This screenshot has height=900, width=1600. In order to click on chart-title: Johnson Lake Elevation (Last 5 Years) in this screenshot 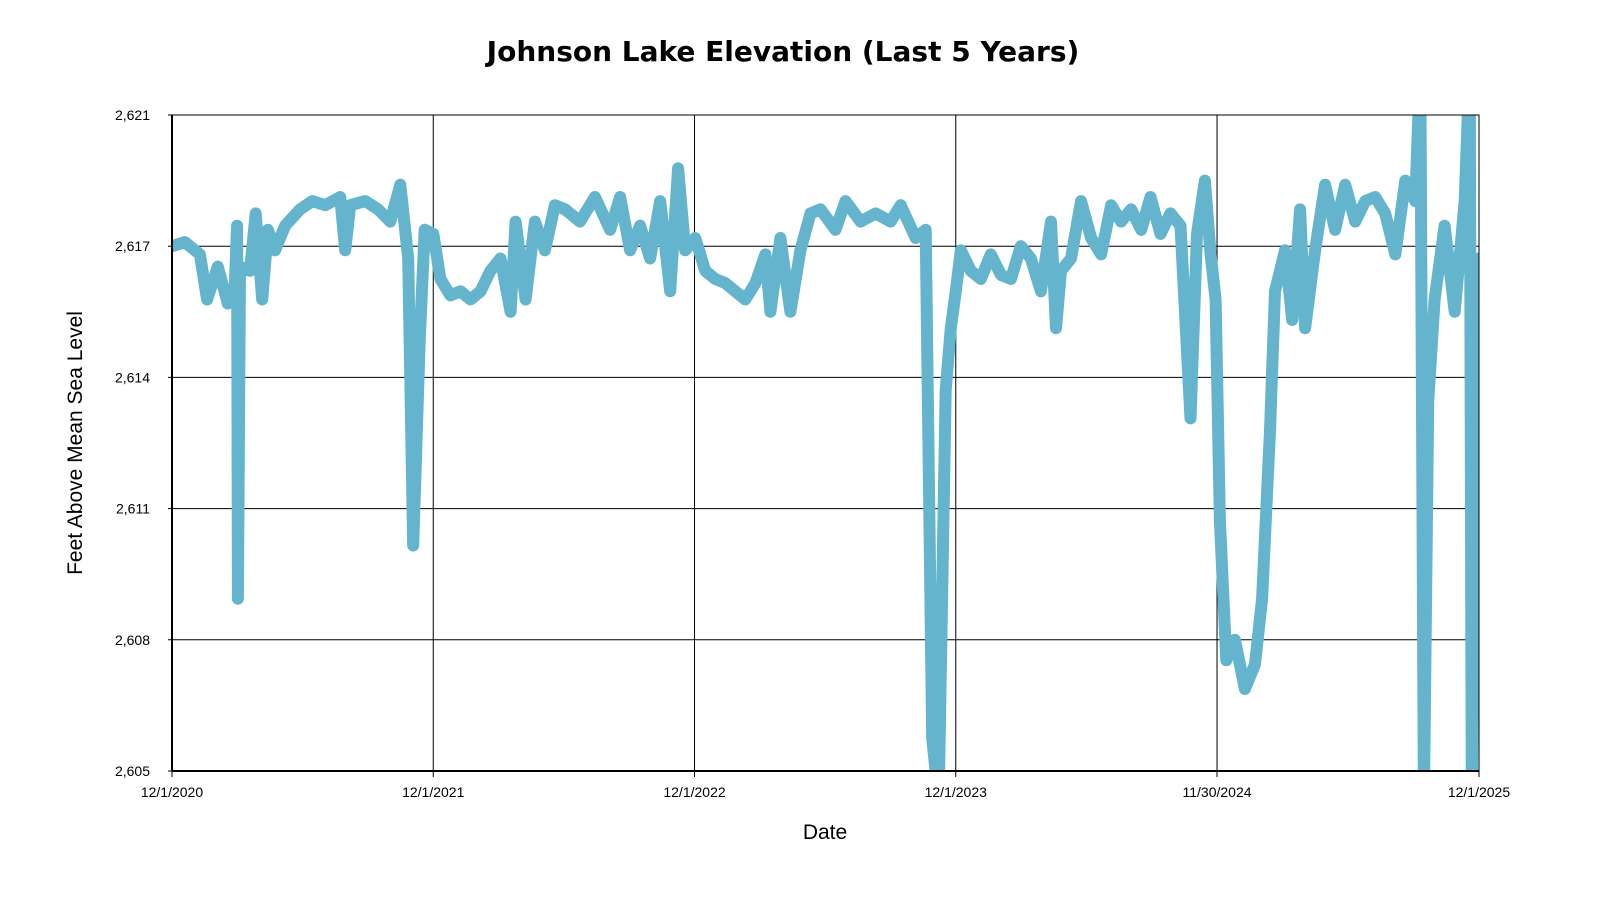, I will do `click(782, 51)`.